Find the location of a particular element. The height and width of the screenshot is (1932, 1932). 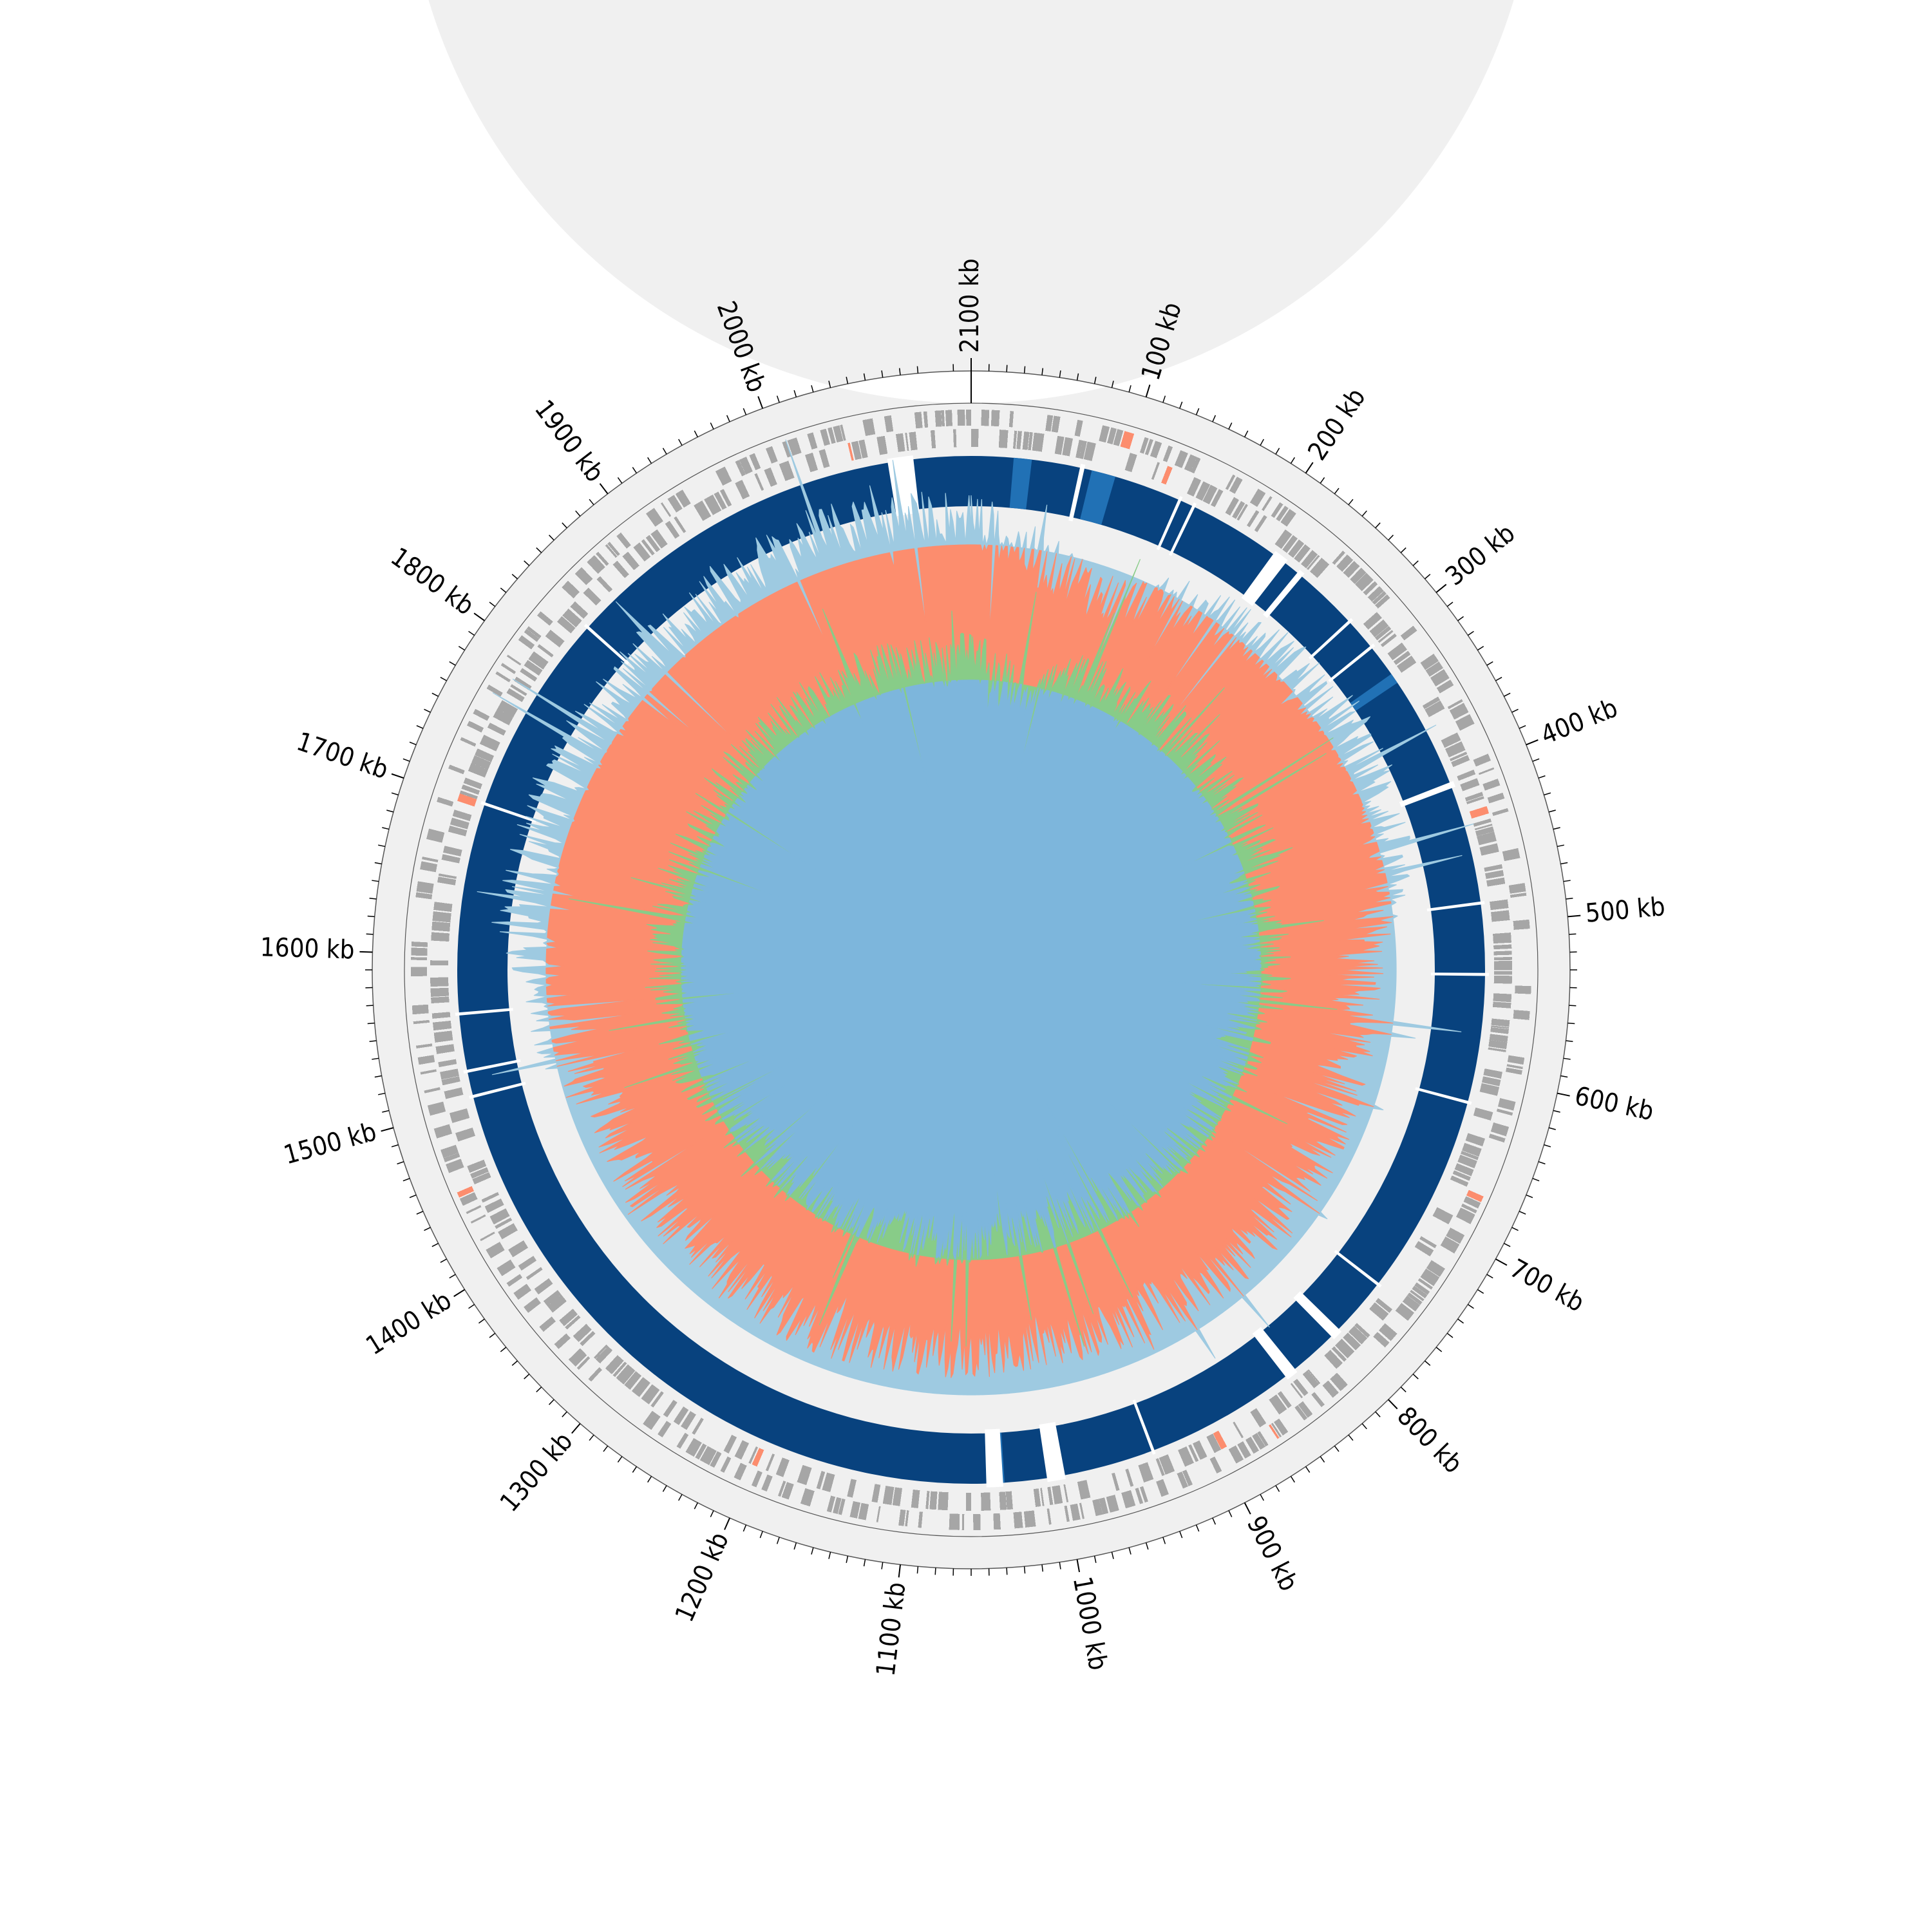

tick-label: 800 kb is located at coordinates (1430, 1440).